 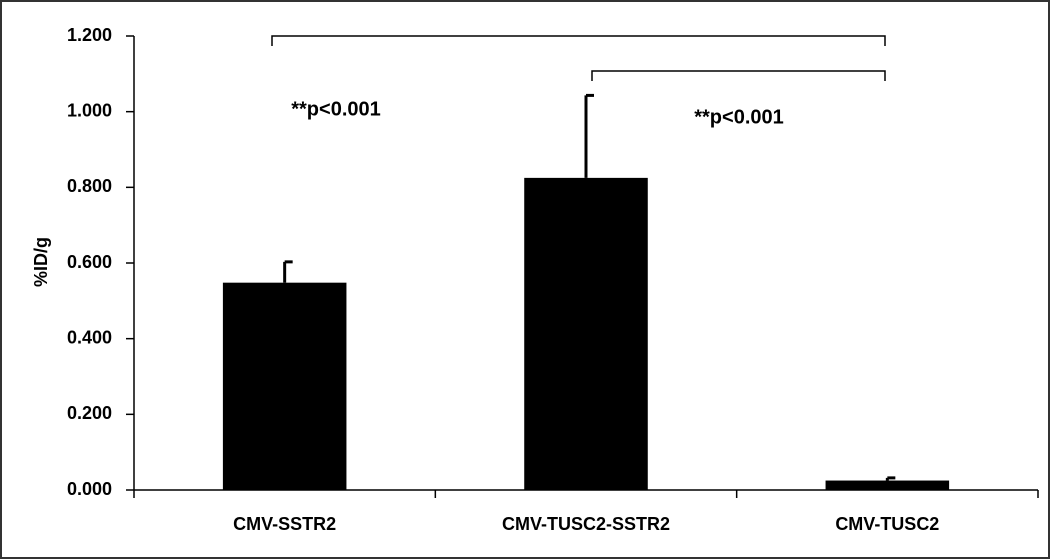 I want to click on y-tick-label: 0.800, so click(x=89, y=186).